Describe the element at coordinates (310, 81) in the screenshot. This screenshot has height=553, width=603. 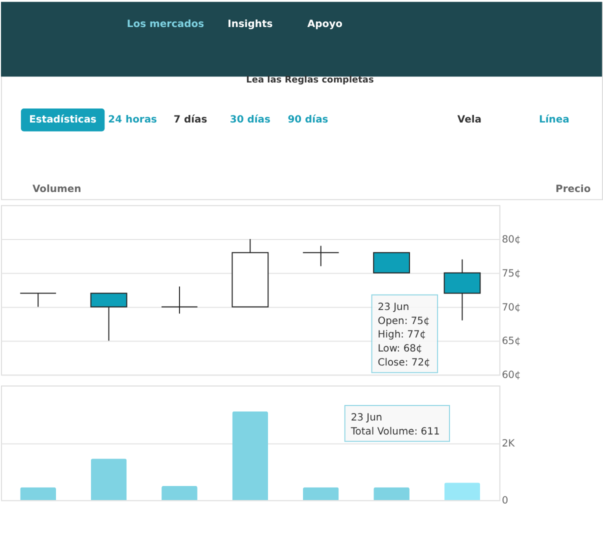
I see `text: Lea las Reglas completas` at that location.